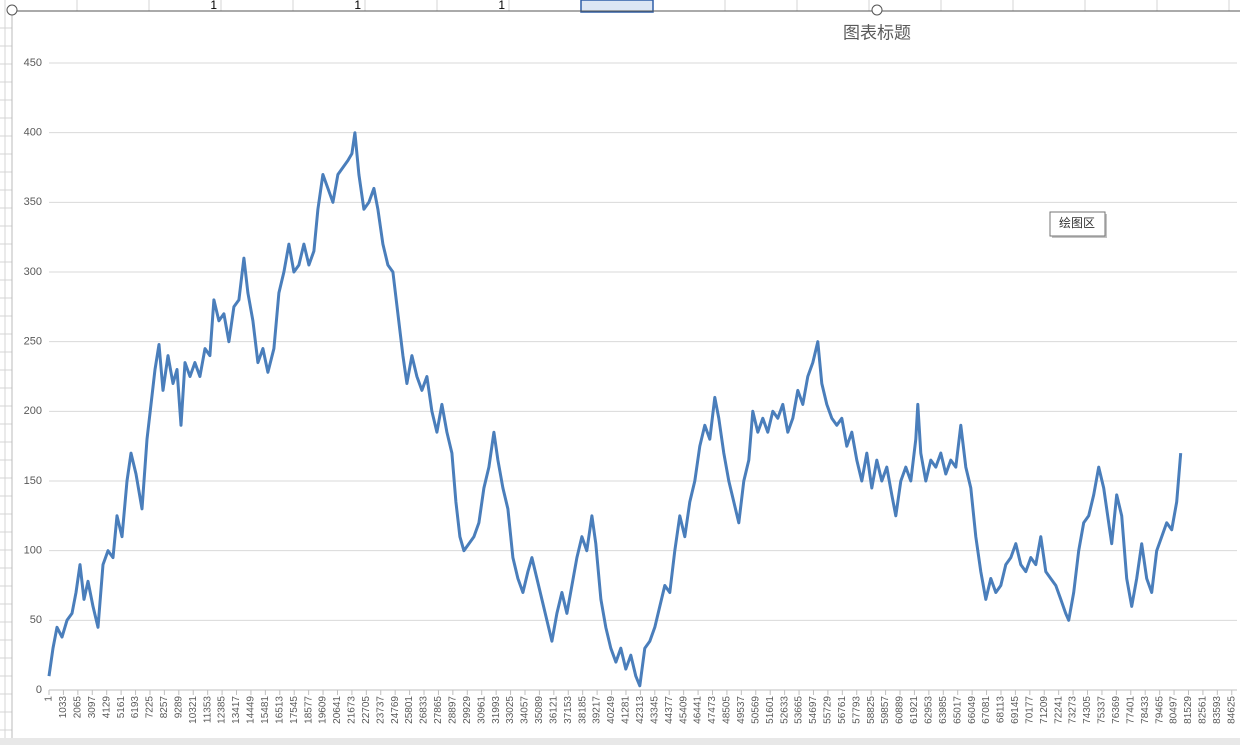 The width and height of the screenshot is (1240, 745). Describe the element at coordinates (33, 342) in the screenshot. I see `y-tick-label: 250` at that location.